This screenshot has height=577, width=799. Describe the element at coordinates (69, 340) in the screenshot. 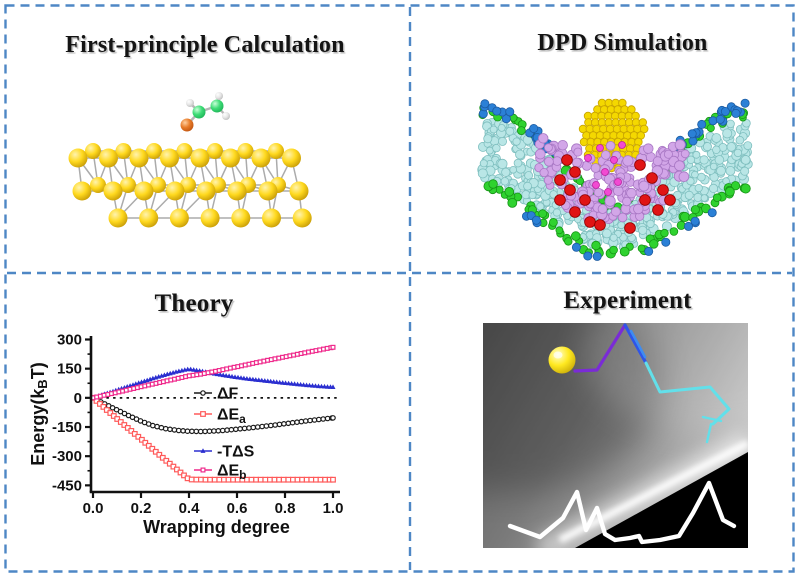

I see `svg-text: 300` at that location.